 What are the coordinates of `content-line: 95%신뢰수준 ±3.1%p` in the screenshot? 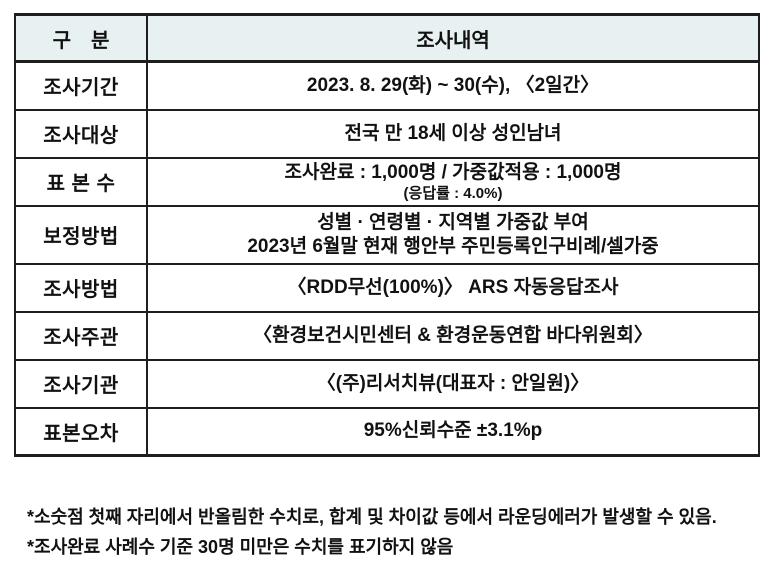 It's located at (453, 431).